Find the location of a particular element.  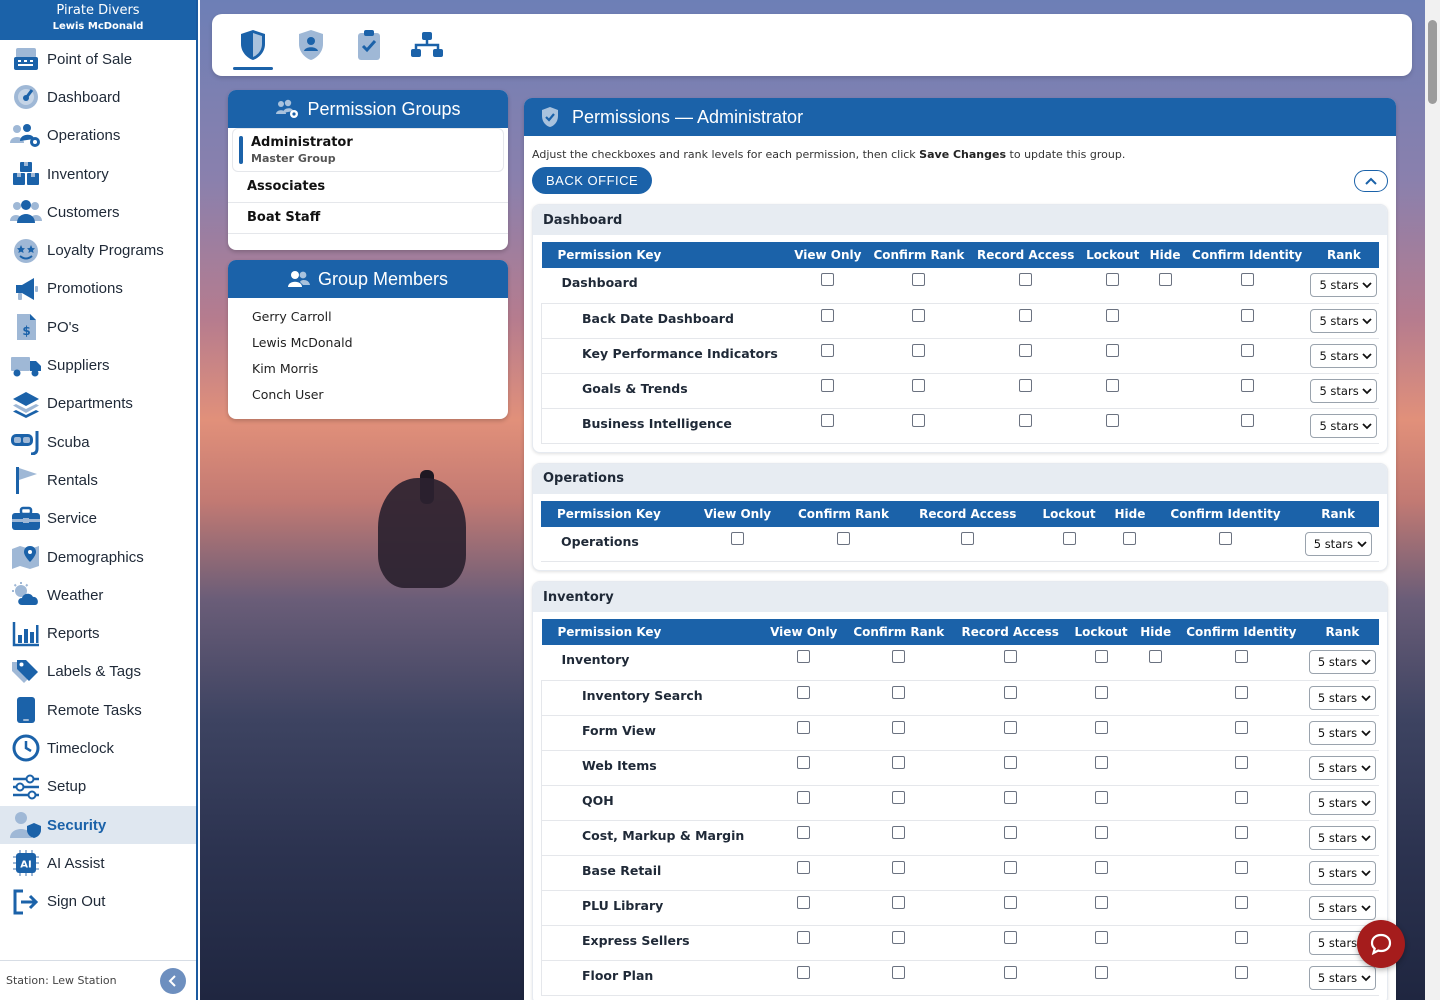

sidebar-item-service: Service is located at coordinates (98, 519).